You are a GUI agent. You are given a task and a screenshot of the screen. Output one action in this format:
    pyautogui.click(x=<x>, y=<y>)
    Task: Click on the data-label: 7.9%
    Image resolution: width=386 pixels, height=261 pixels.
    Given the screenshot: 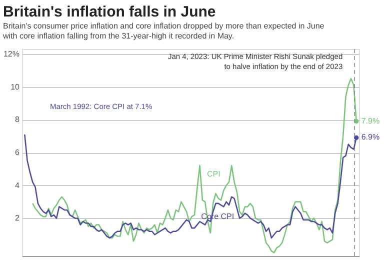 What is the action you would take?
    pyautogui.click(x=370, y=121)
    